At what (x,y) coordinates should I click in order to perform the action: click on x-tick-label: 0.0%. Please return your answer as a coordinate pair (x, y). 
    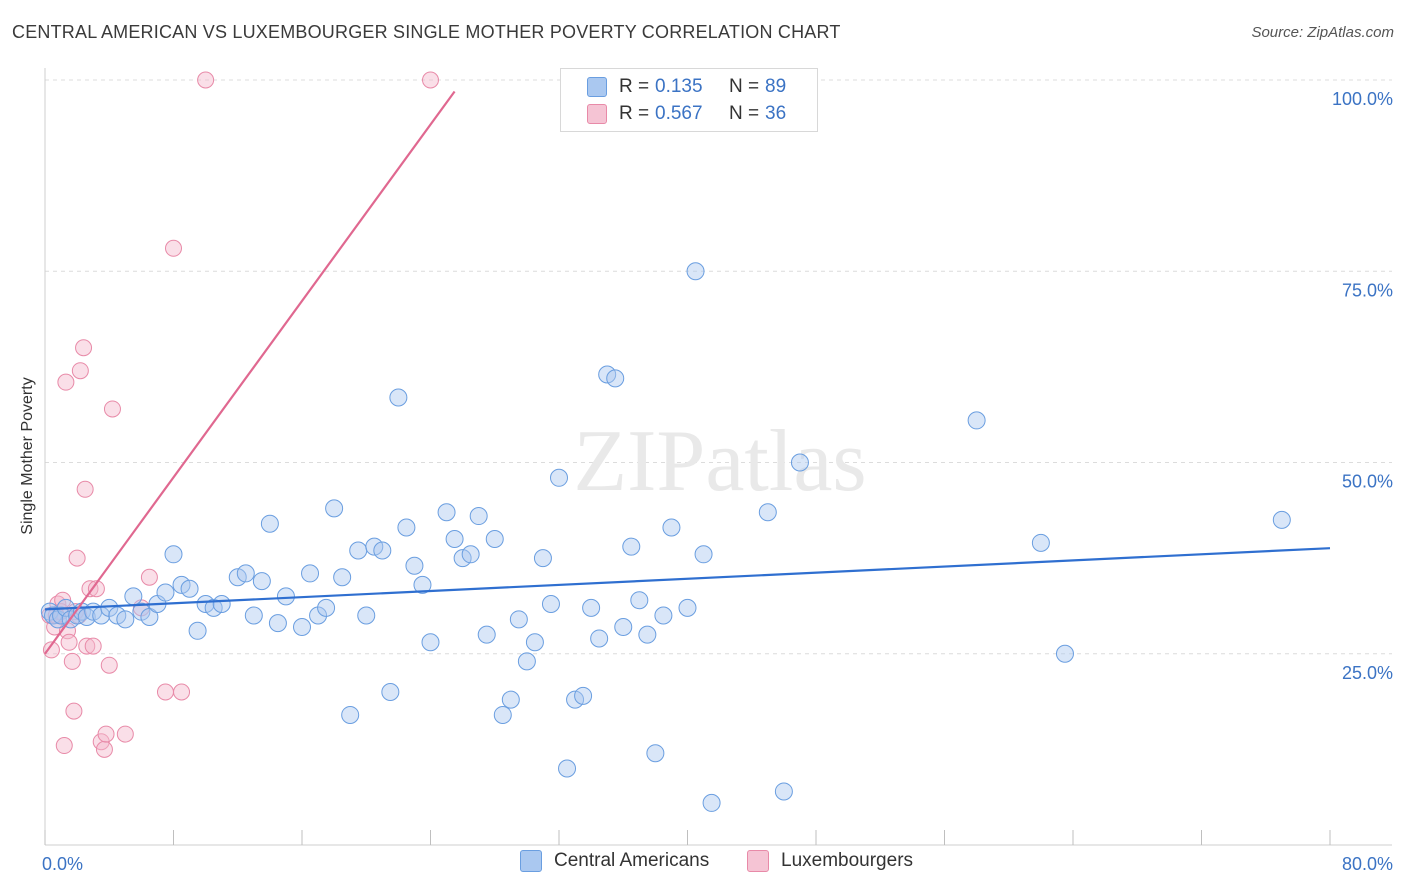
    Looking at the image, I should click on (62, 864).